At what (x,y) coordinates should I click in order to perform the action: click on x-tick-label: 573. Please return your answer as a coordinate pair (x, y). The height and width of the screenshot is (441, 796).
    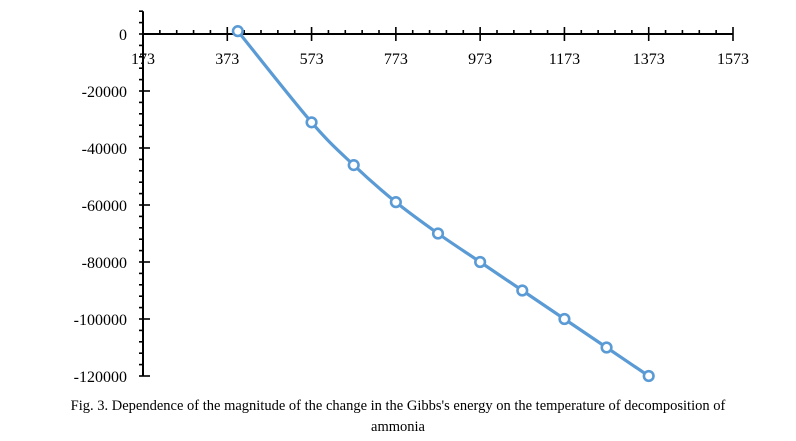
    Looking at the image, I should click on (312, 59).